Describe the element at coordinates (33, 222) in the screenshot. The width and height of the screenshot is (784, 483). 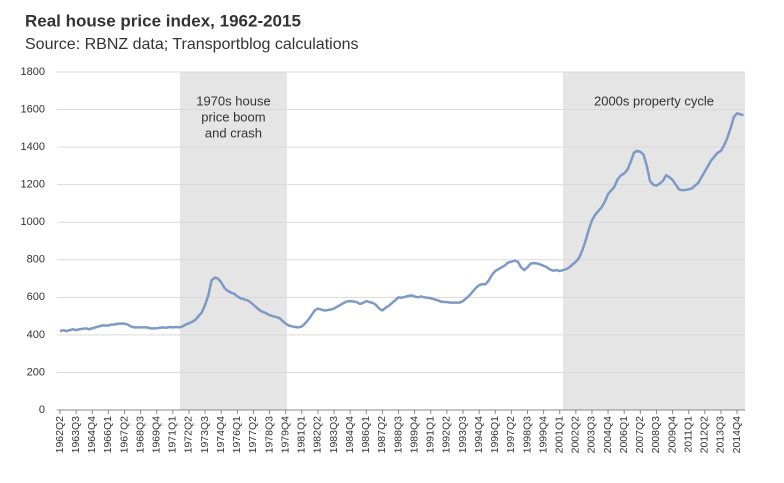
I see `y-tick-label: 1000` at that location.